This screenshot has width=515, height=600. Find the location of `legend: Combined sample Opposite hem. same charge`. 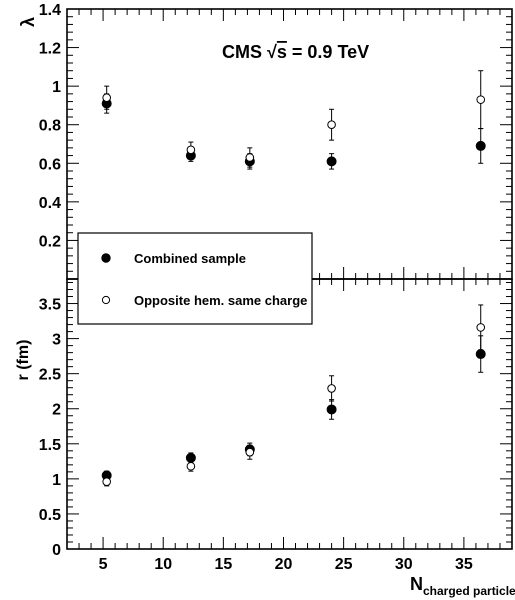

legend: Combined sample Opposite hem. same charge is located at coordinates (195, 278).